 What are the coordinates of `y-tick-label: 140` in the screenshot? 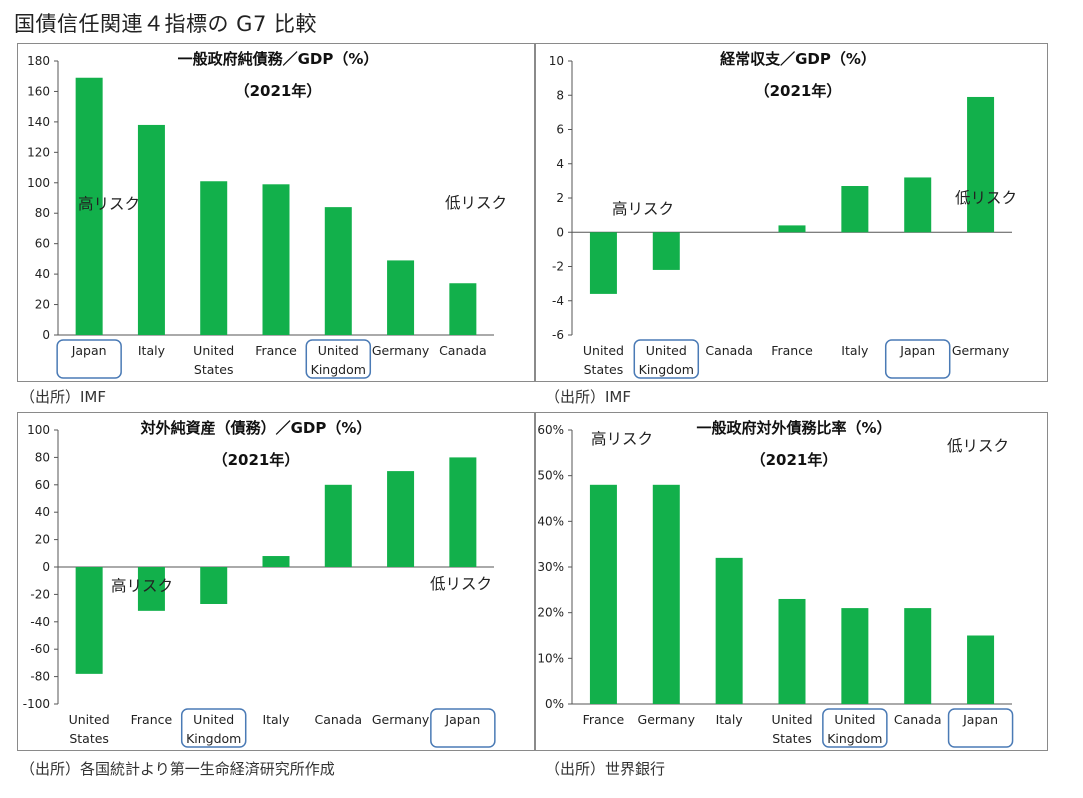 It's located at (38, 122).